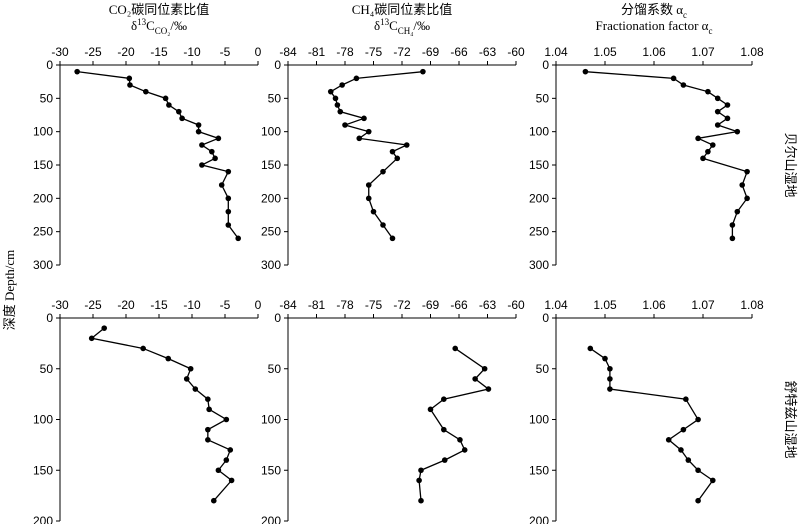 This screenshot has height=524, width=800. What do you see at coordinates (459, 52) in the screenshot?
I see `x-tick-label: -66` at bounding box center [459, 52].